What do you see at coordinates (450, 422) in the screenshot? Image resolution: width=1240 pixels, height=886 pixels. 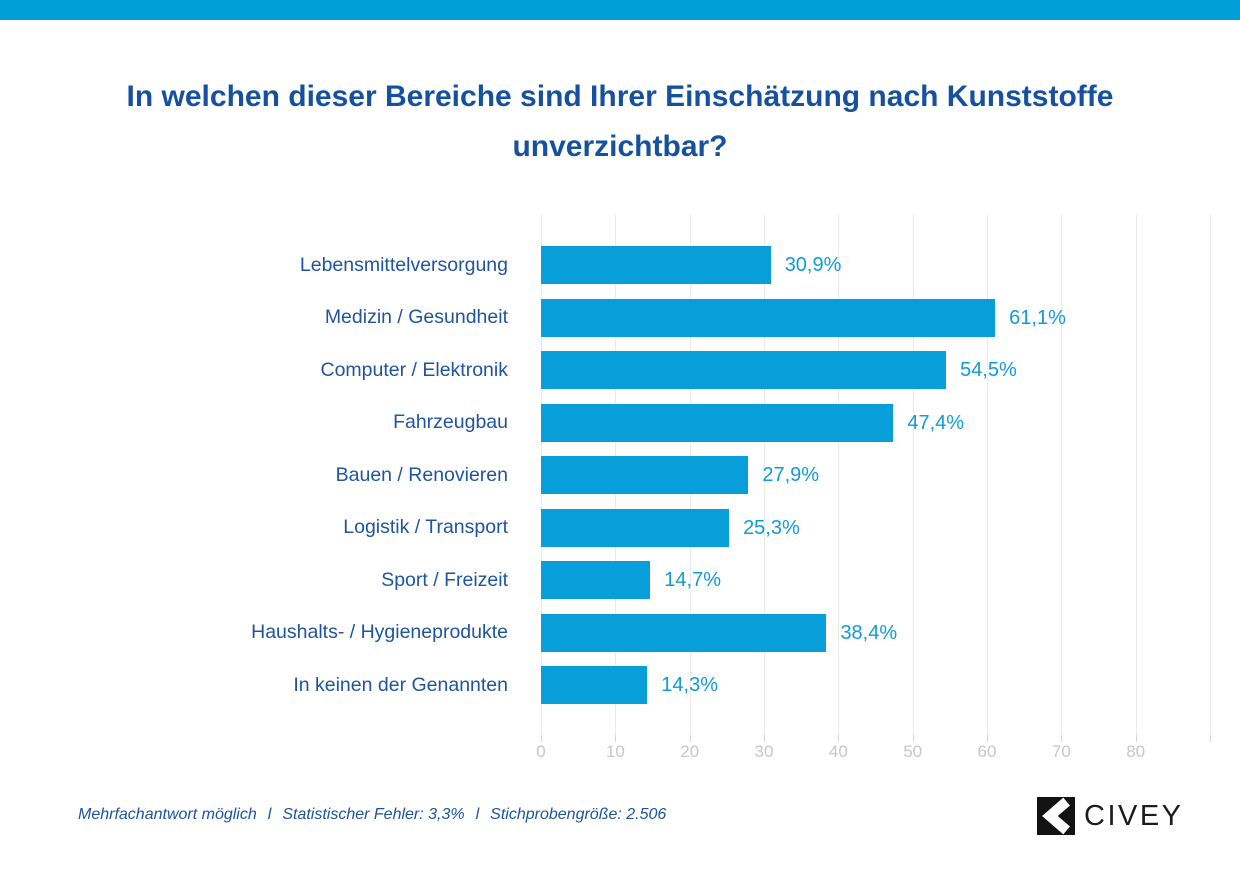 I see `category-label: Fahrzeugbau` at bounding box center [450, 422].